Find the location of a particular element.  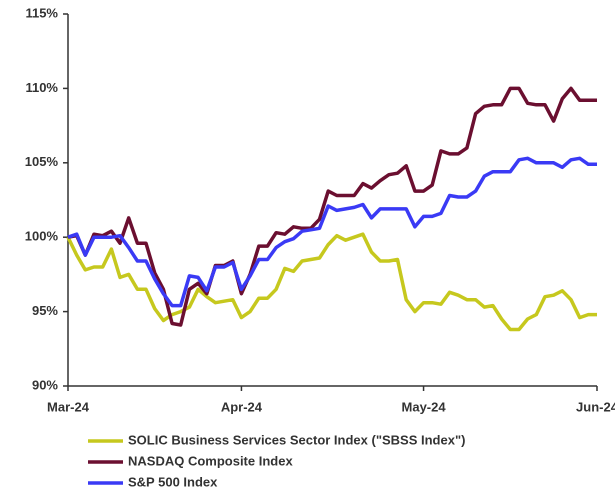

y-tick-label: 100% is located at coordinates (42, 236).